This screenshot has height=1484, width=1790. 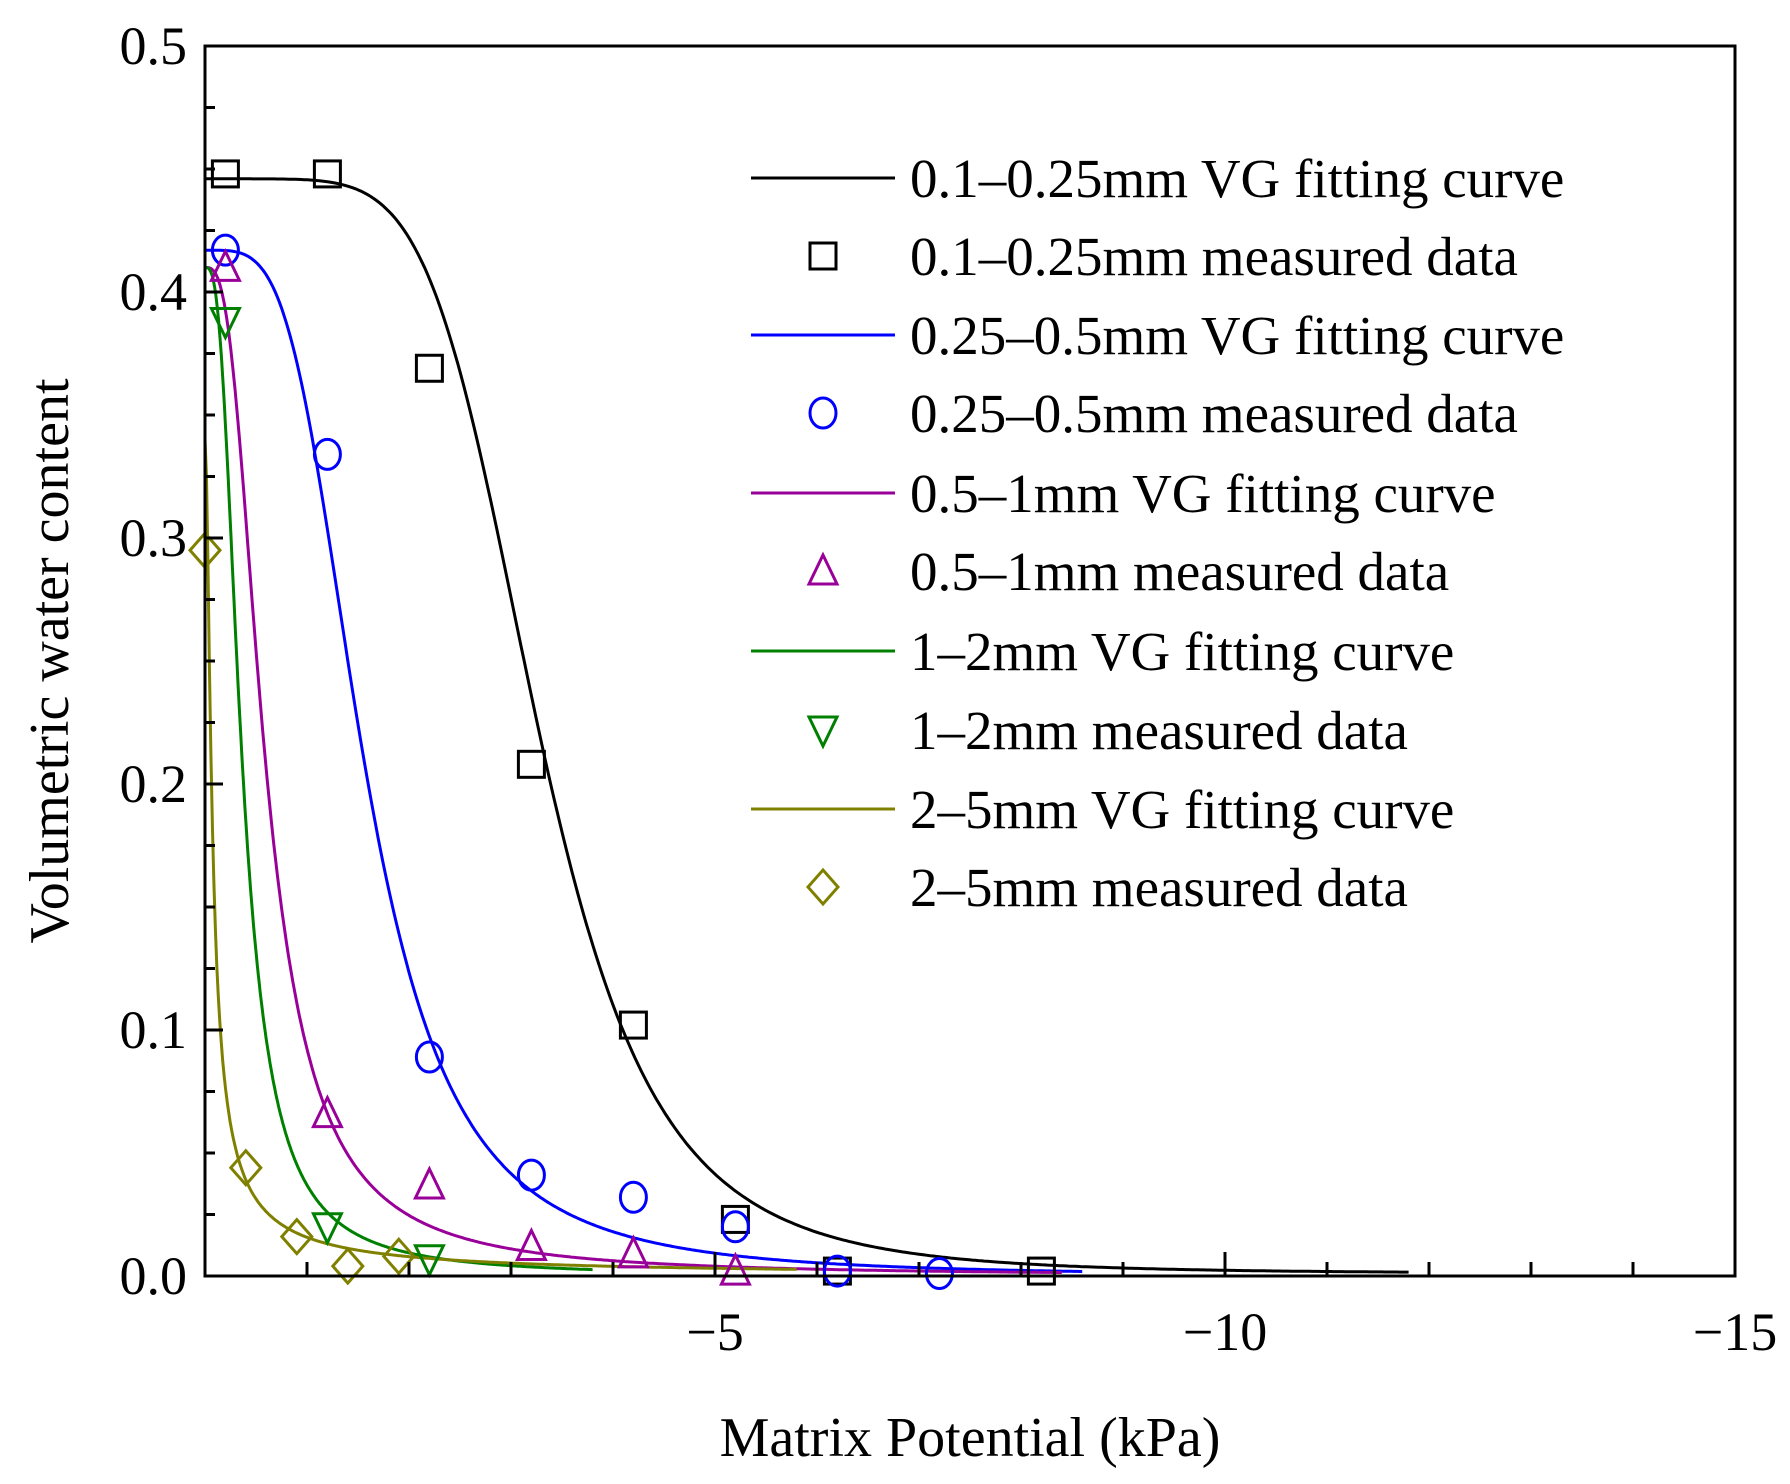 What do you see at coordinates (970, 1438) in the screenshot?
I see `x-axis-label: Matrix Potential (kPa)` at bounding box center [970, 1438].